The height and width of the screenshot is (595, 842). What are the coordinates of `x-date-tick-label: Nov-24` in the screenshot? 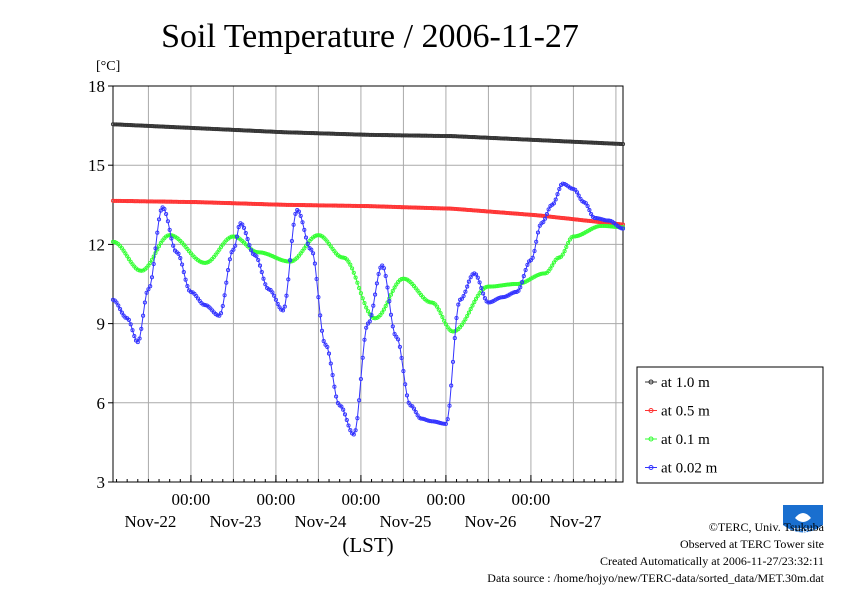 It's located at (320, 521).